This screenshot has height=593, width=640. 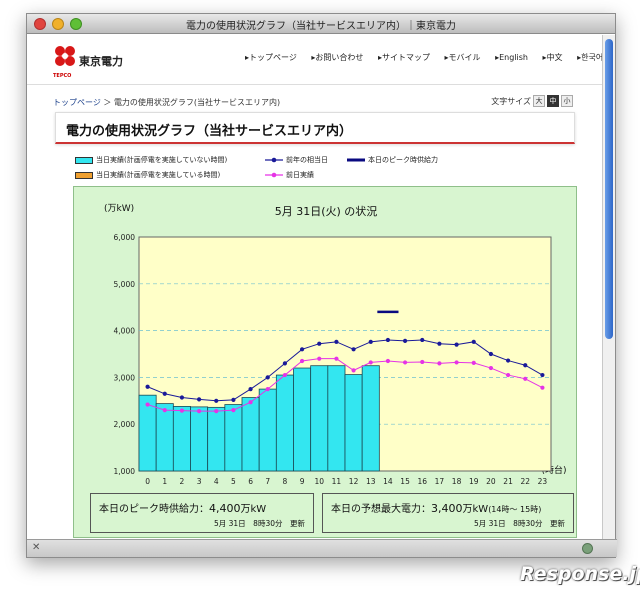 What do you see at coordinates (543, 481) in the screenshot?
I see `x-tick-label: 23` at bounding box center [543, 481].